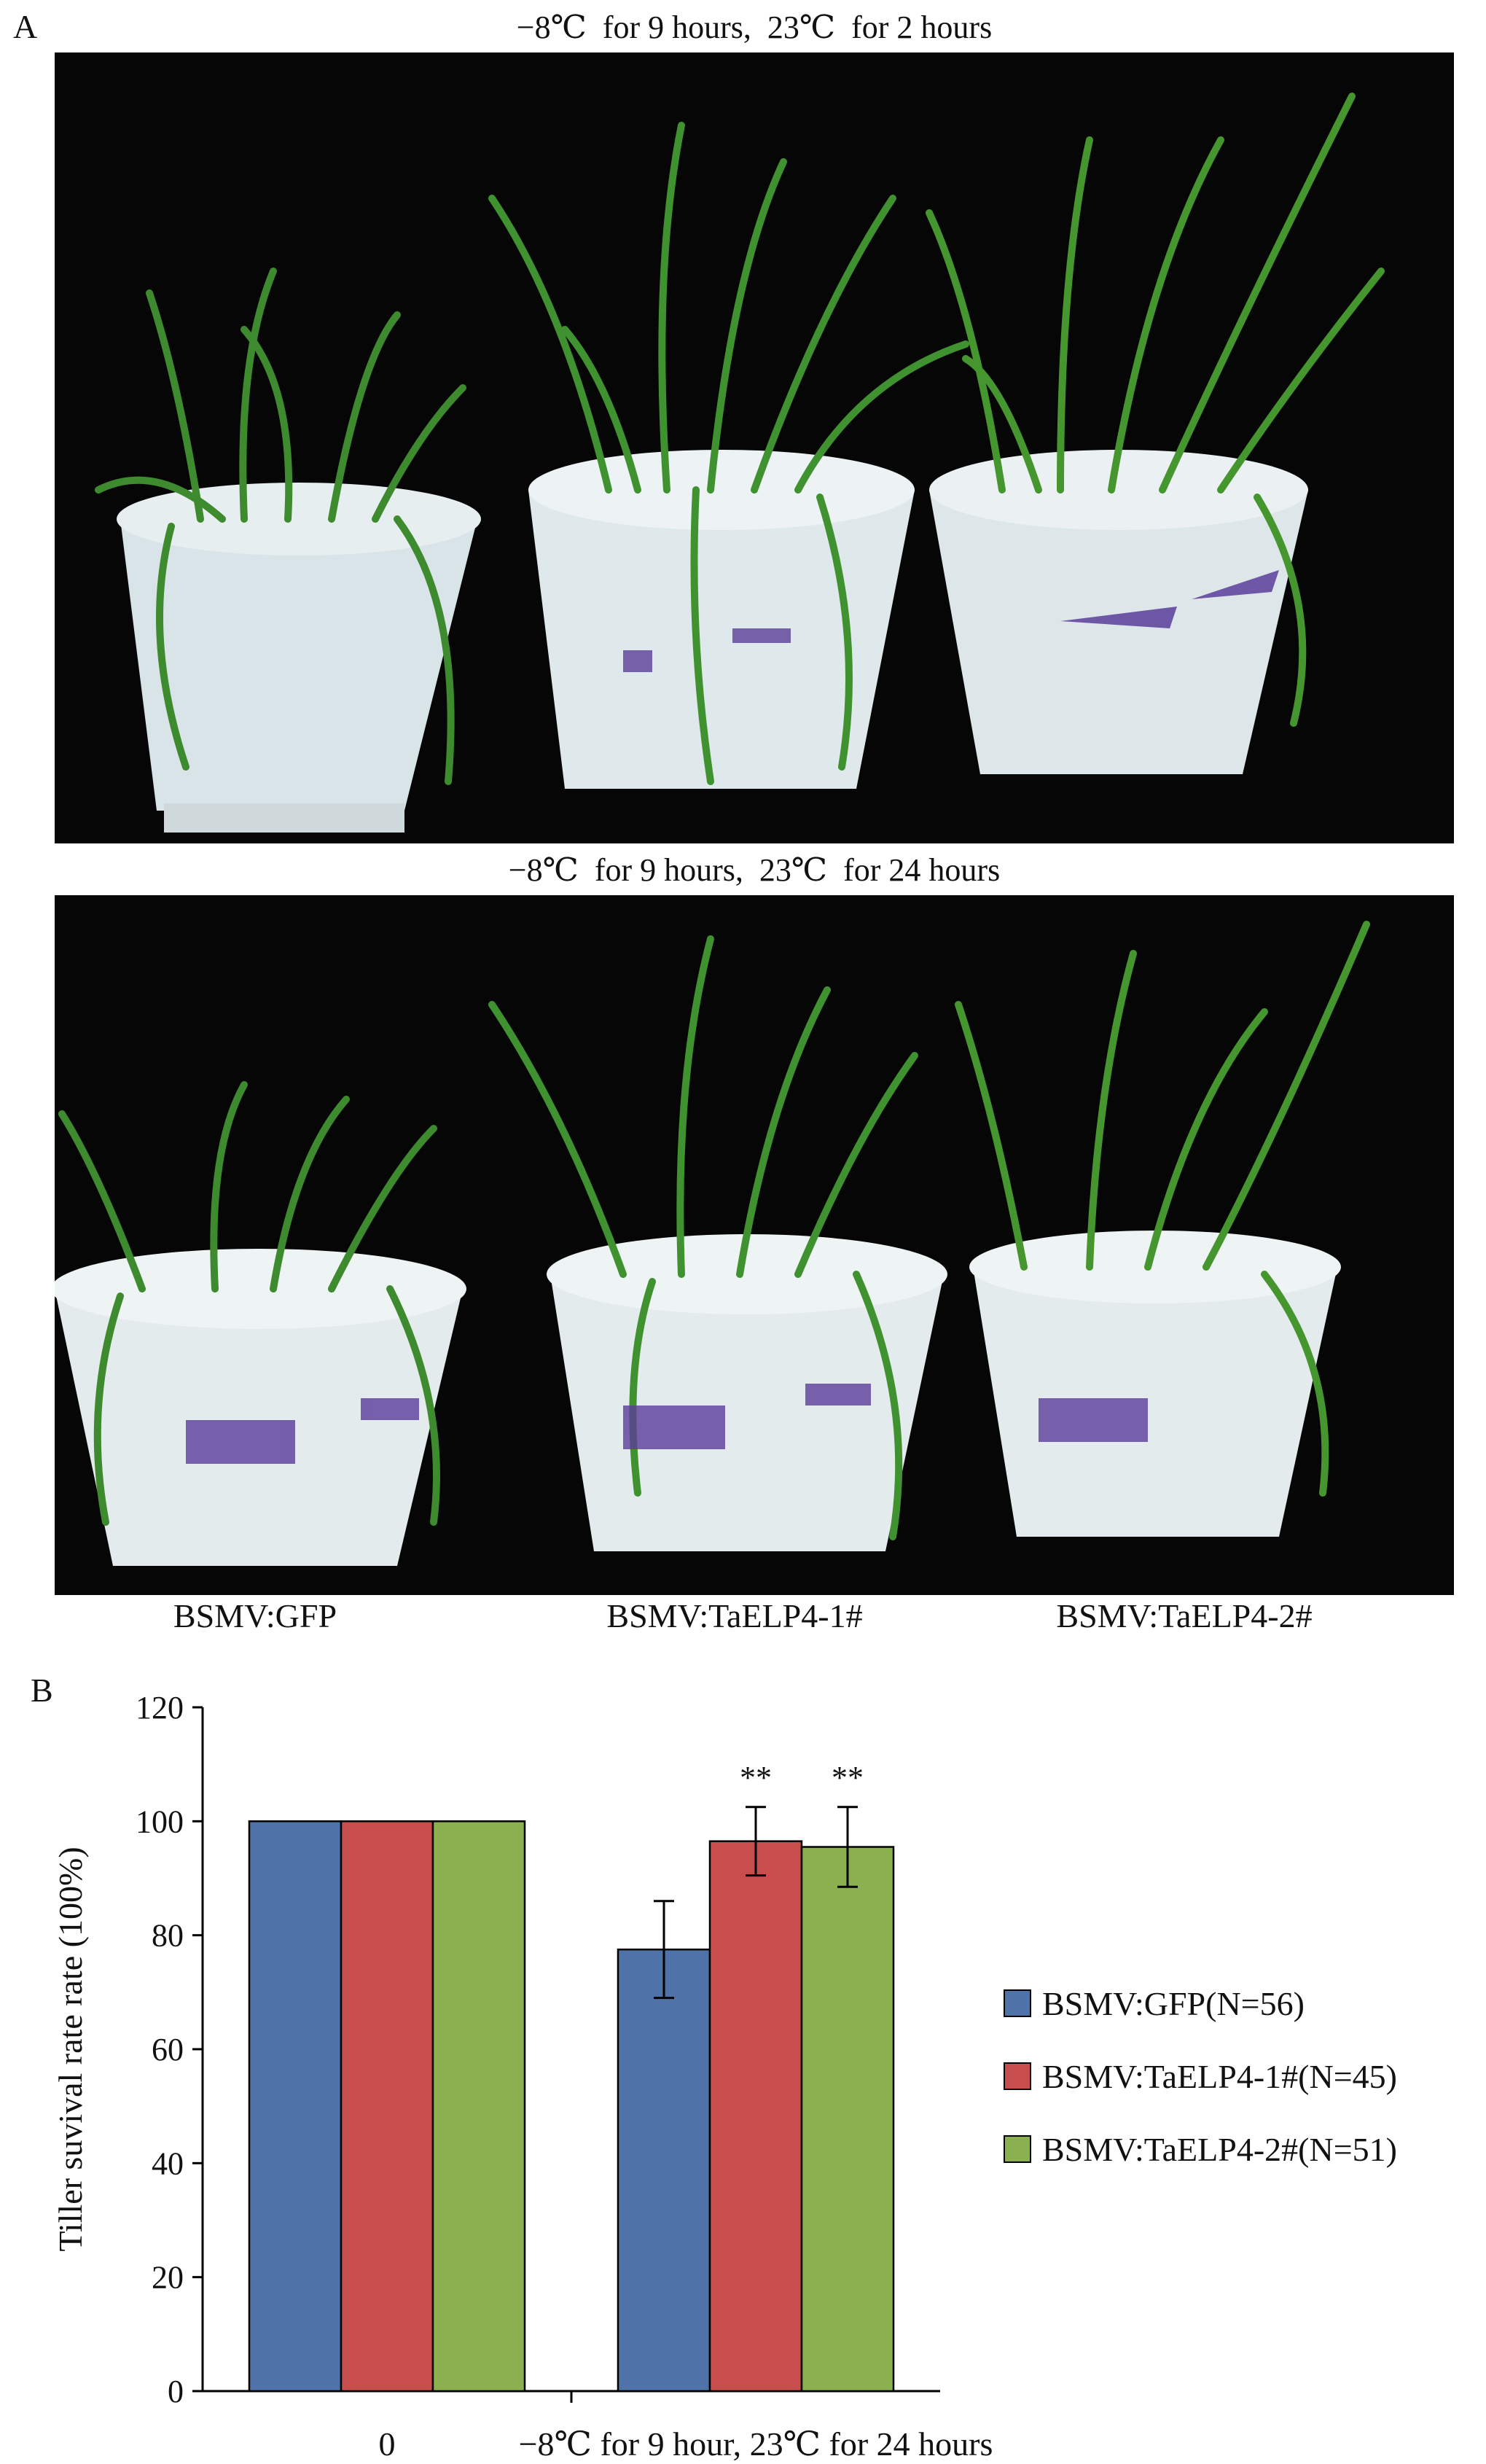  What do you see at coordinates (754, 27) in the screenshot?
I see `top-photo-title: −8℃ for 9 hours, 23℃ for 2 hours` at bounding box center [754, 27].